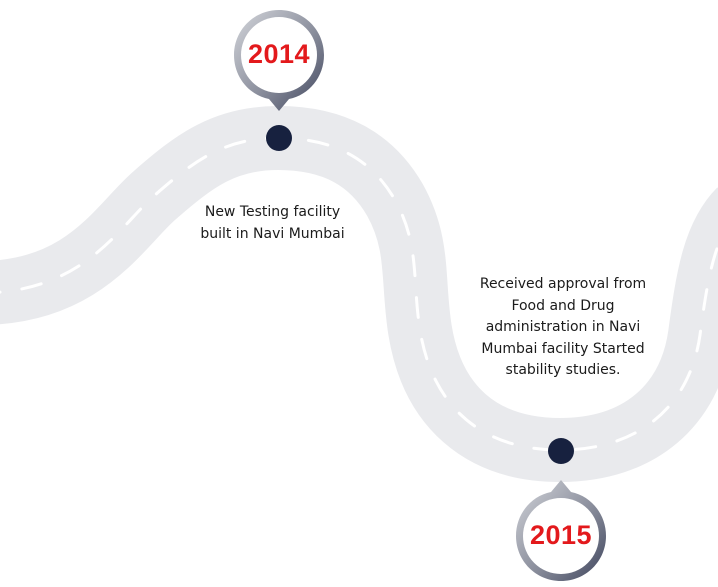 Image resolution: width=718 pixels, height=587 pixels. I want to click on year-label-2015: 2015, so click(561, 535).